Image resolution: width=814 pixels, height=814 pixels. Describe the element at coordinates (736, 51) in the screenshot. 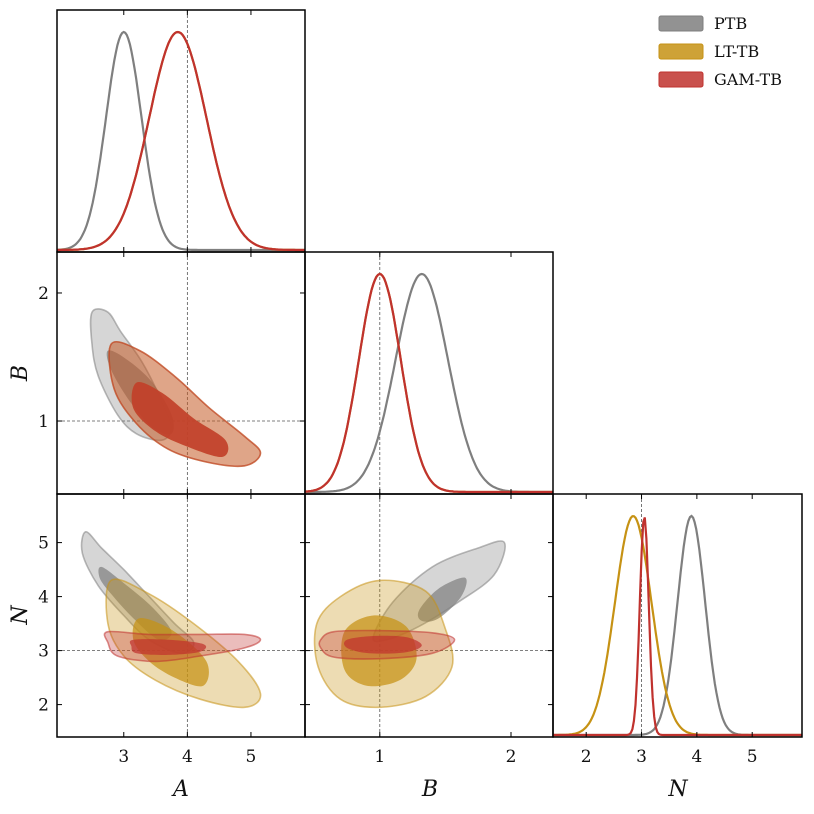

I see `legend-label-lttb: LT-TB` at that location.